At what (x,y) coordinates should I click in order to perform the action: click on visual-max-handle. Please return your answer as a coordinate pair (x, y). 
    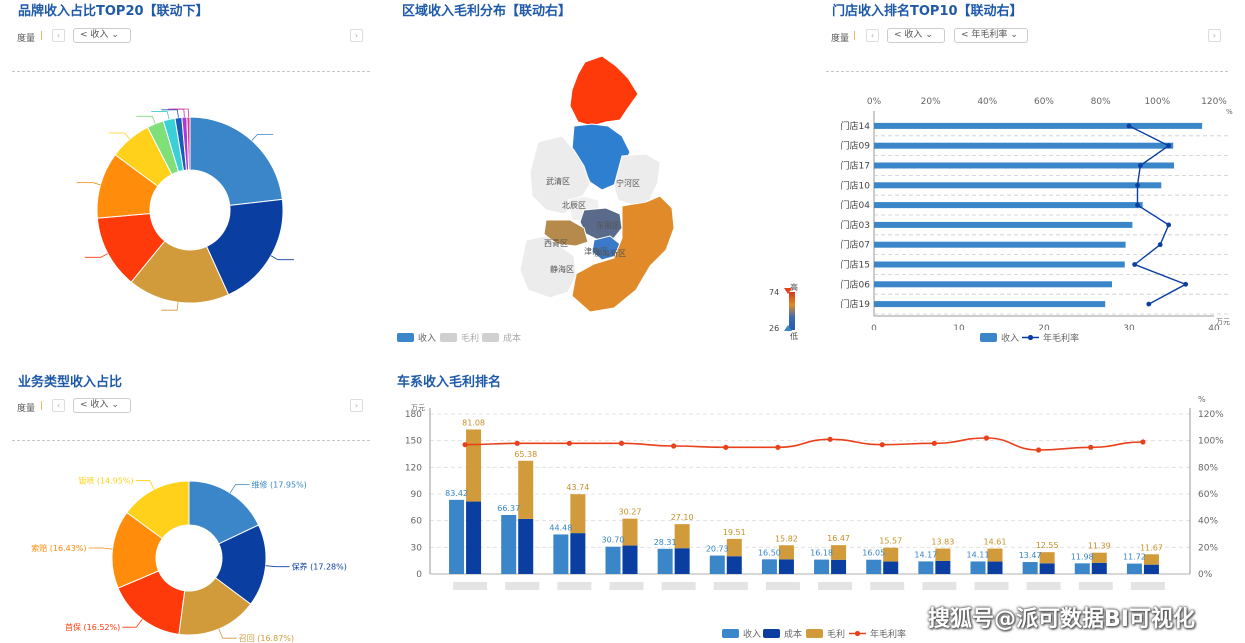
    Looking at the image, I should click on (788, 291).